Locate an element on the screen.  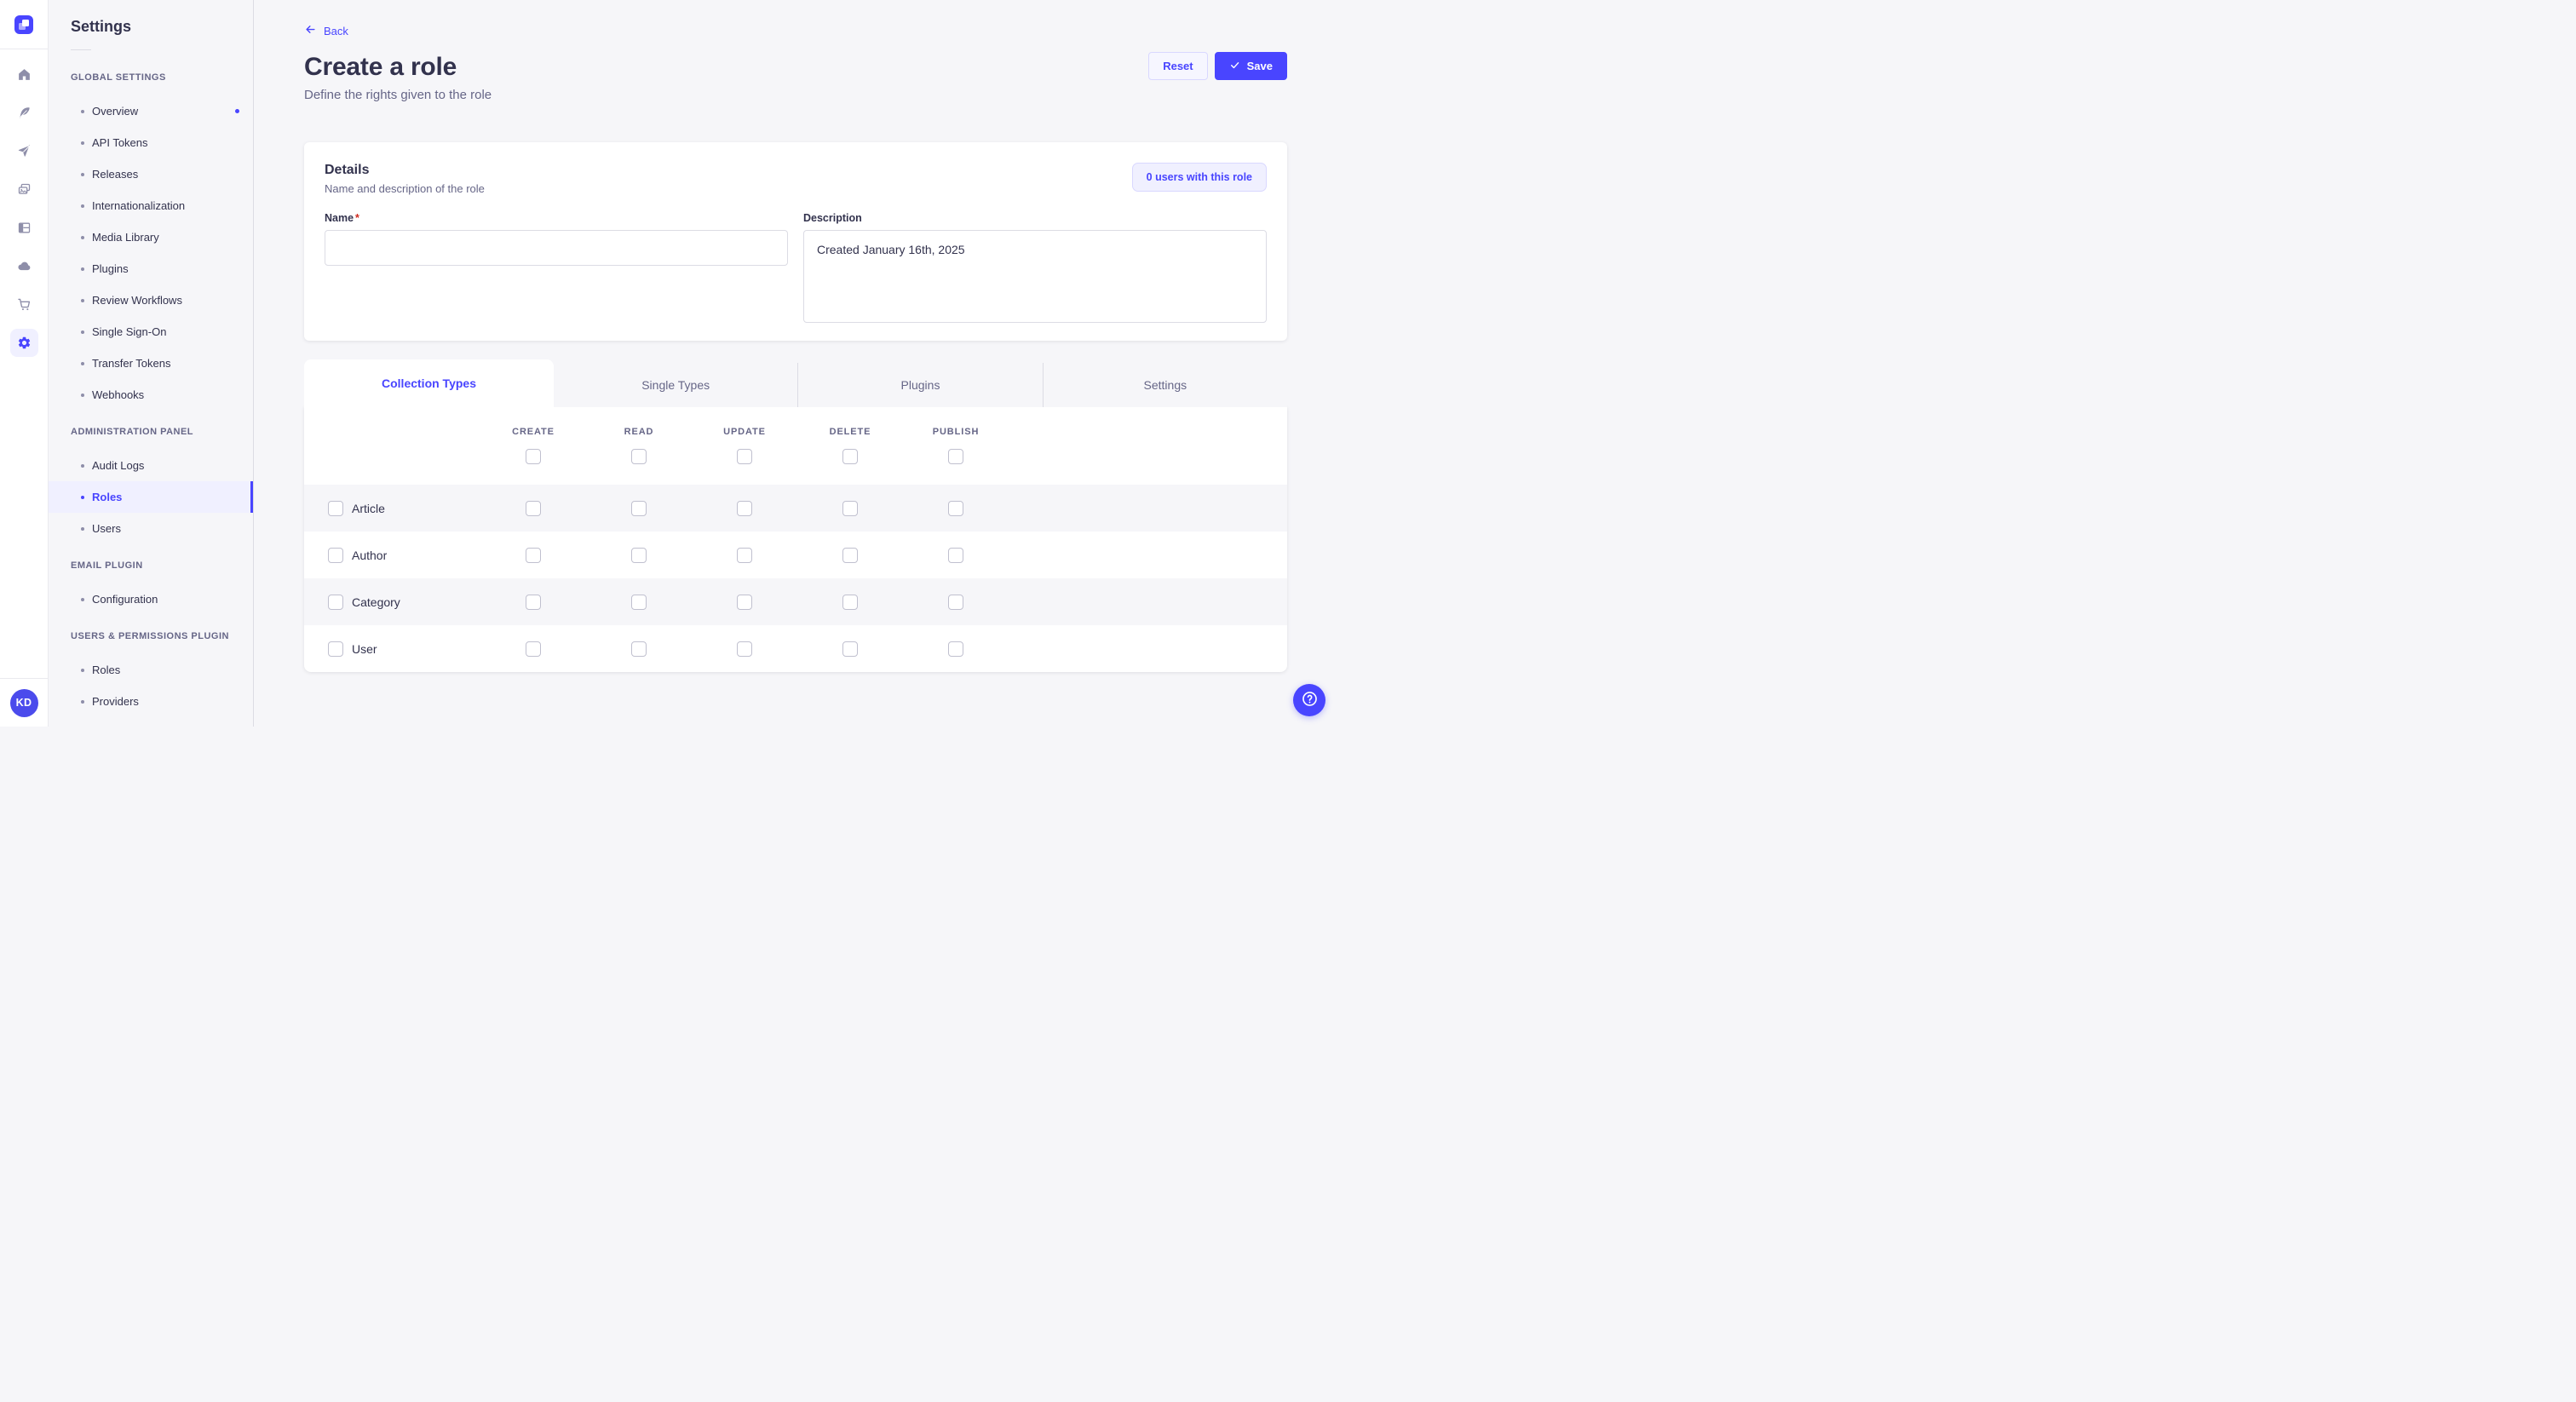
header-col-update: UPDATE is located at coordinates (744, 456).